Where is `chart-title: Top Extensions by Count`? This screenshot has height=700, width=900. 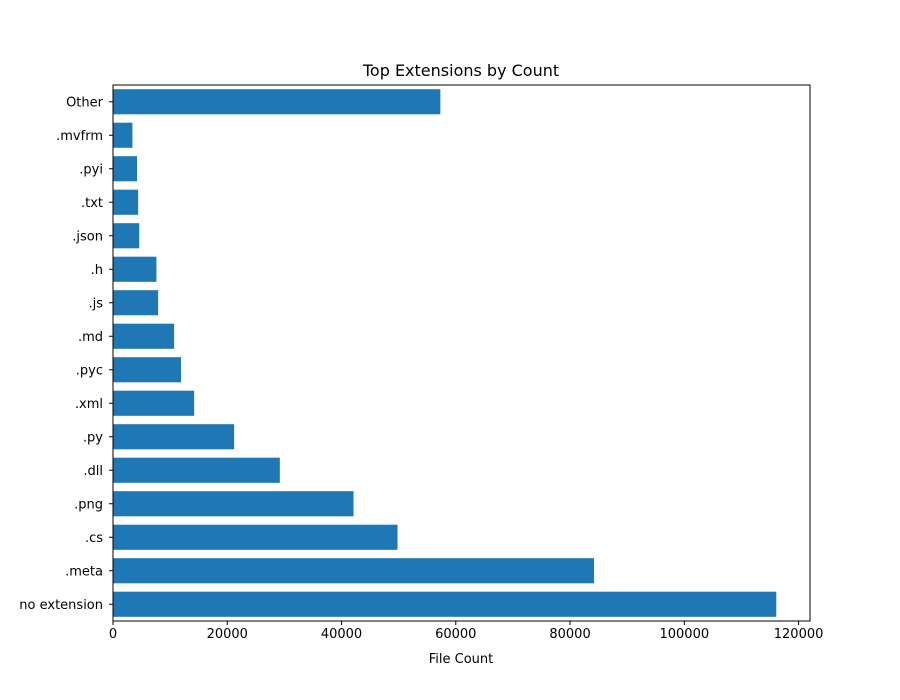 chart-title: Top Extensions by Count is located at coordinates (460, 70).